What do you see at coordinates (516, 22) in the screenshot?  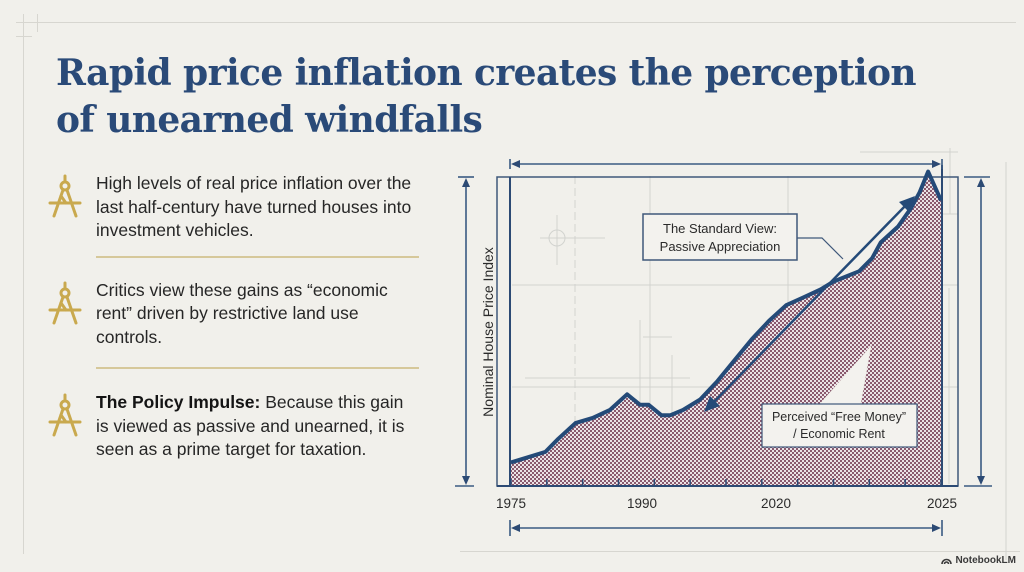 I see `frame-line-top` at bounding box center [516, 22].